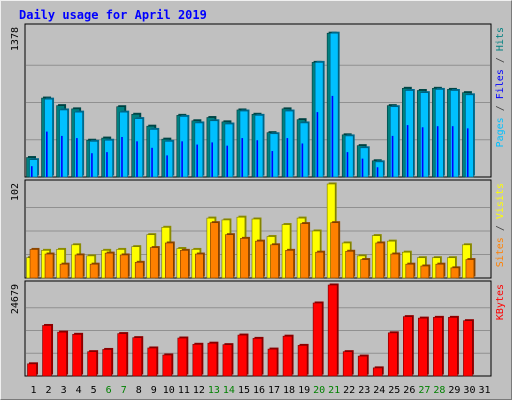 The width and height of the screenshot is (512, 400). Describe the element at coordinates (244, 390) in the screenshot. I see `day-tick-label: 15` at that location.